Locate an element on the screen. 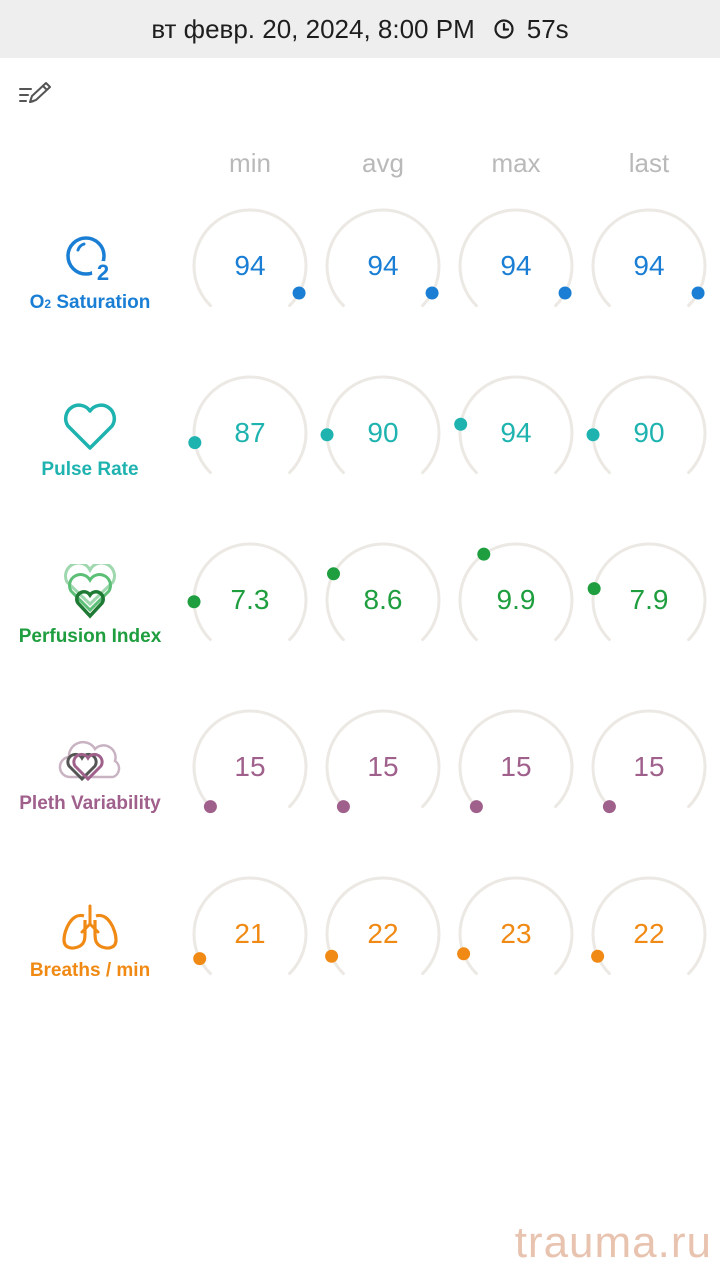 The image size is (720, 1280). gauge-pulse-last: 90 is located at coordinates (648, 433).